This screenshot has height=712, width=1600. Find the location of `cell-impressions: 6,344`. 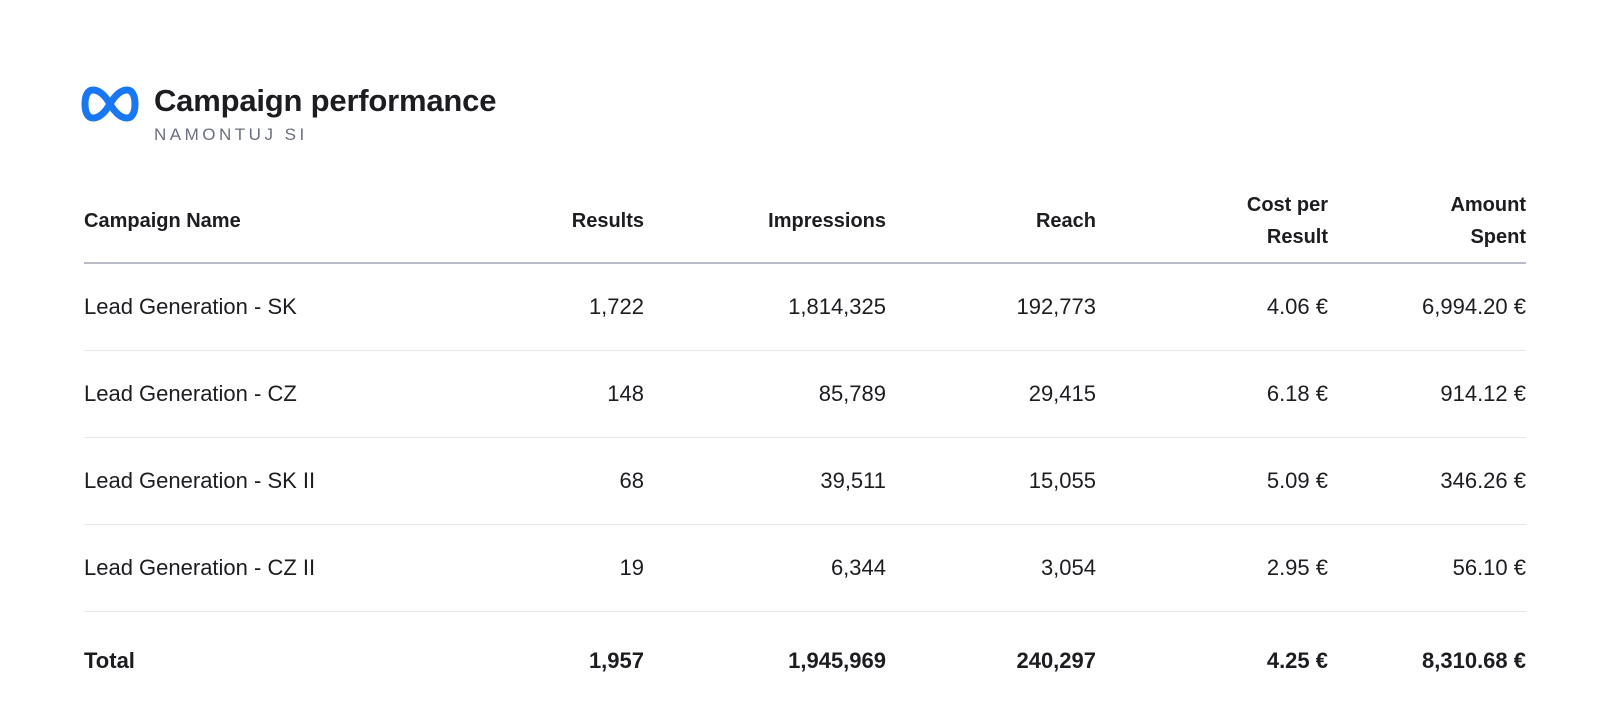

cell-impressions: 6,344 is located at coordinates (765, 568).